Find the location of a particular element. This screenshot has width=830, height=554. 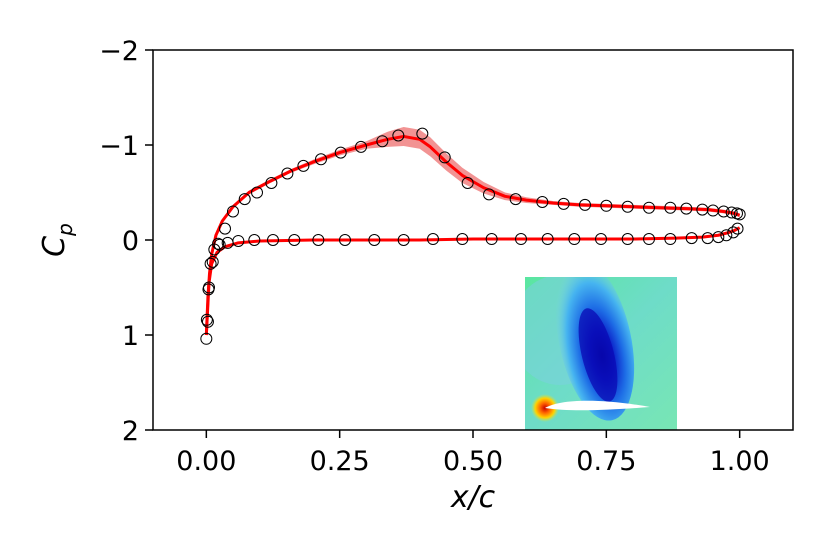

inset-airfoil is located at coordinates (597, 405).